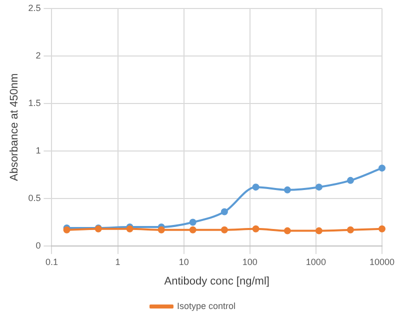 Image resolution: width=400 pixels, height=325 pixels. Describe the element at coordinates (34, 103) in the screenshot. I see `y-tick-label: 1.5` at that location.